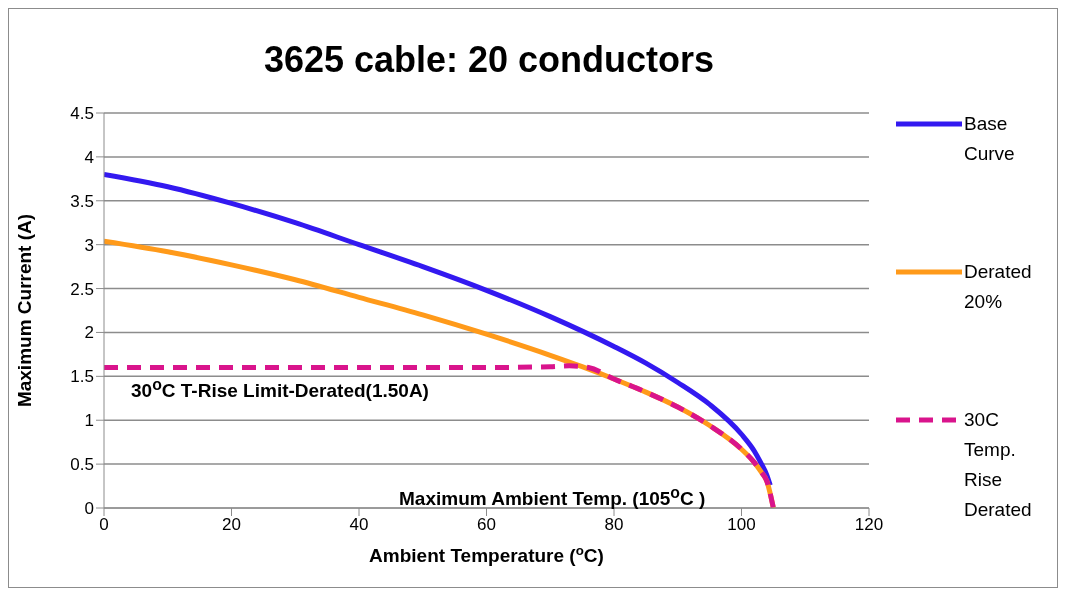 The image size is (1070, 594). What do you see at coordinates (82, 289) in the screenshot?
I see `y-tick-label: 2.5` at bounding box center [82, 289].